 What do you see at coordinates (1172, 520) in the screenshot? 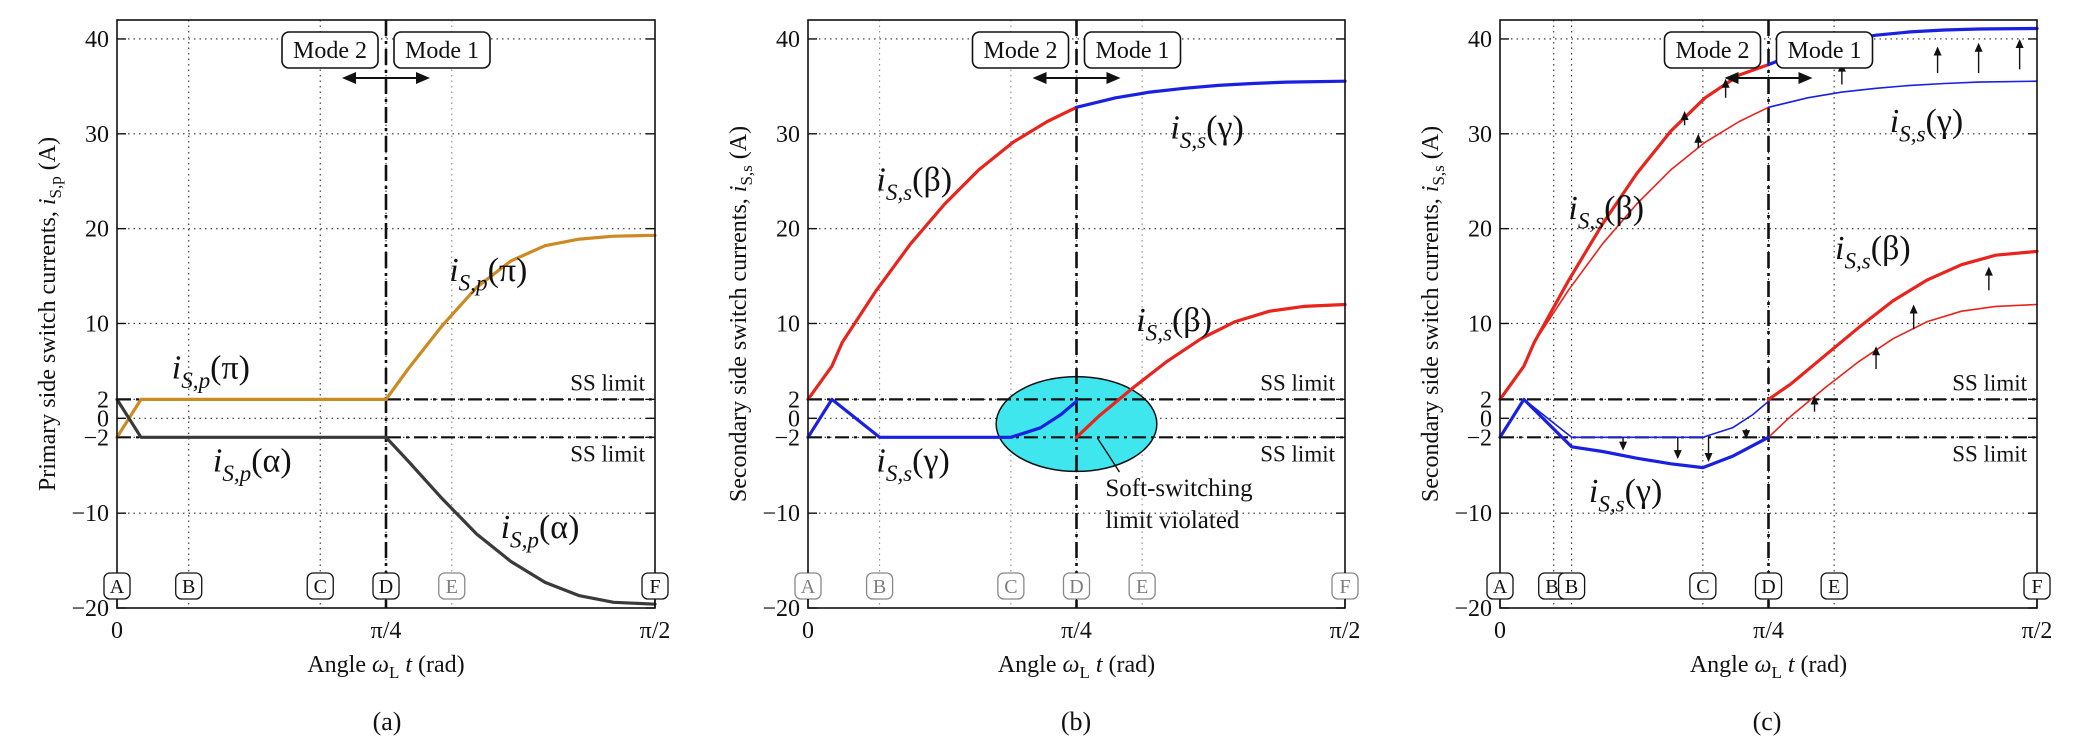
I see `callout-text: limit violated` at bounding box center [1172, 520].